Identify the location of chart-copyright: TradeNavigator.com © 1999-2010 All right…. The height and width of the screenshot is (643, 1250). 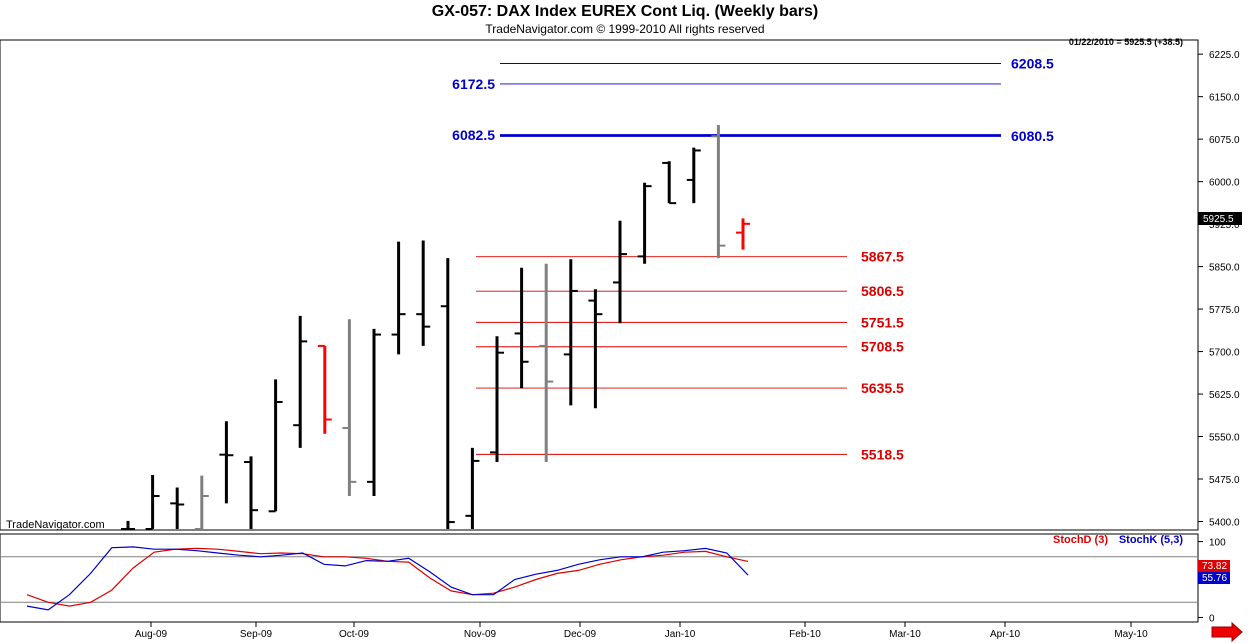
(625, 29).